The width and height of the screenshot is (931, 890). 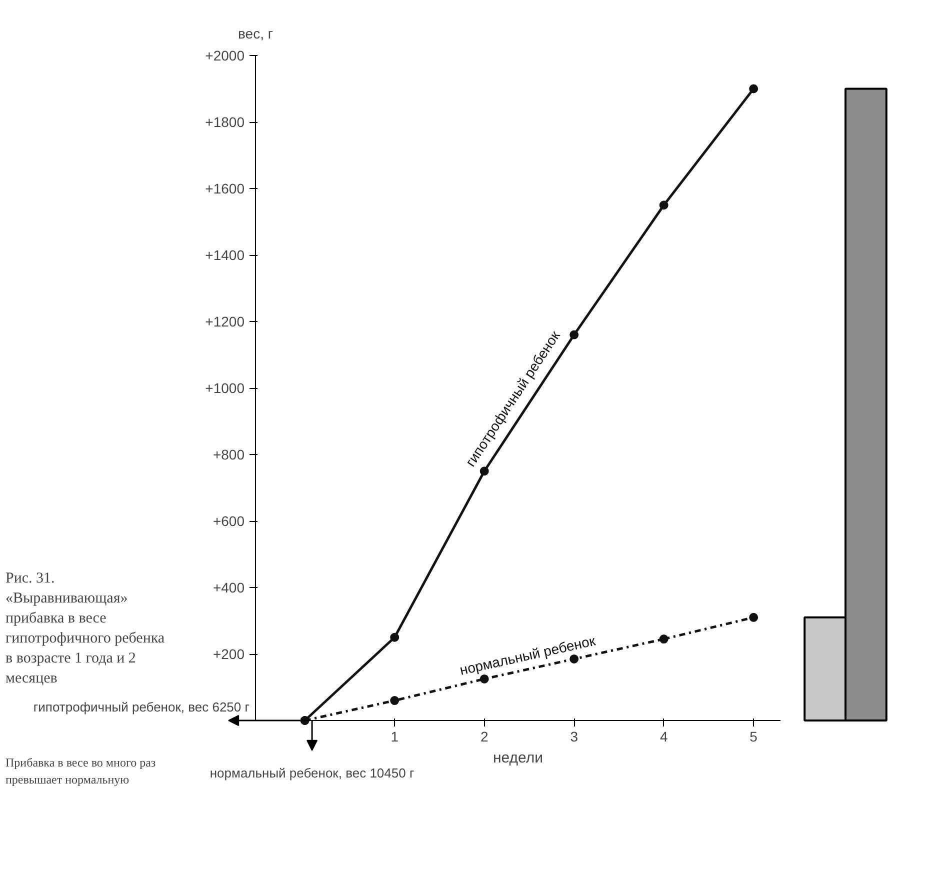 What do you see at coordinates (228, 588) in the screenshot?
I see `y-tick-label: +400` at bounding box center [228, 588].